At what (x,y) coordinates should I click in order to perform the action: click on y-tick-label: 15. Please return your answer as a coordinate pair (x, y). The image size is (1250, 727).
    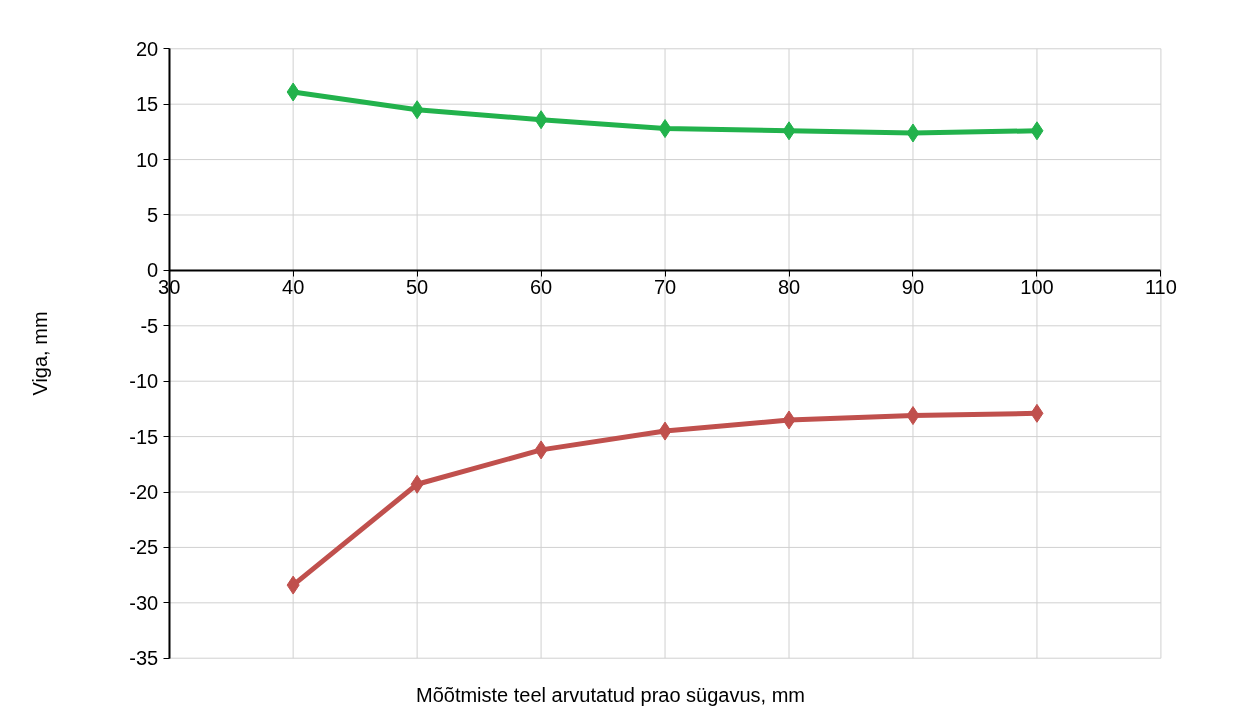
    Looking at the image, I should click on (147, 104).